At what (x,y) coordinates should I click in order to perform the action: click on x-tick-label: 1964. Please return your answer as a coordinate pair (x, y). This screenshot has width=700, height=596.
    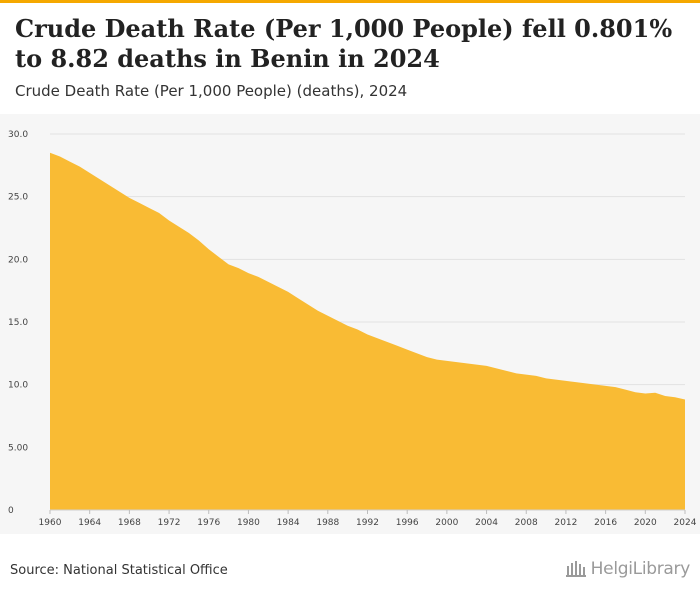
    Looking at the image, I should click on (89, 523).